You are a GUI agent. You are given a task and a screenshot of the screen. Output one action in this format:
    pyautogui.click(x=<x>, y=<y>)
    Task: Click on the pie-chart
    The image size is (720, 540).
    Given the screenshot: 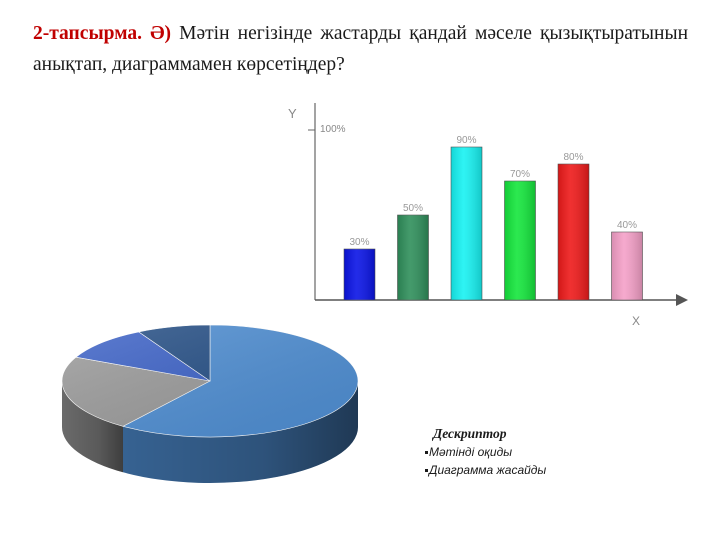 What is the action you would take?
    pyautogui.click(x=210, y=403)
    